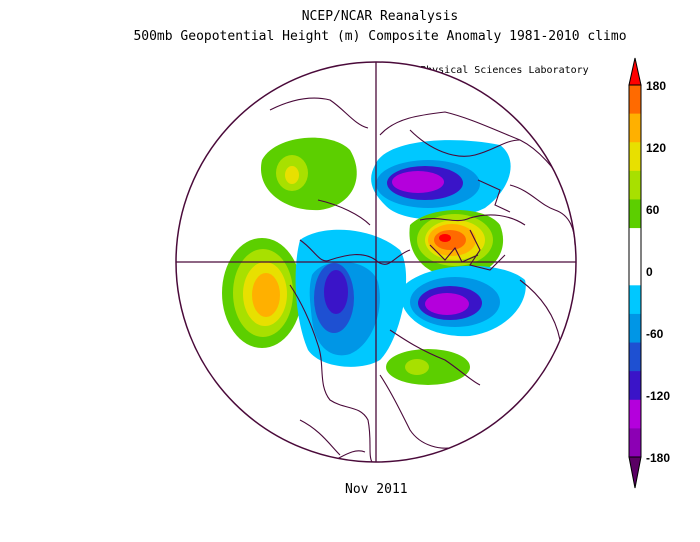 The height and width of the screenshot is (542, 700). I want to click on colorbar-segments, so click(635, 271).